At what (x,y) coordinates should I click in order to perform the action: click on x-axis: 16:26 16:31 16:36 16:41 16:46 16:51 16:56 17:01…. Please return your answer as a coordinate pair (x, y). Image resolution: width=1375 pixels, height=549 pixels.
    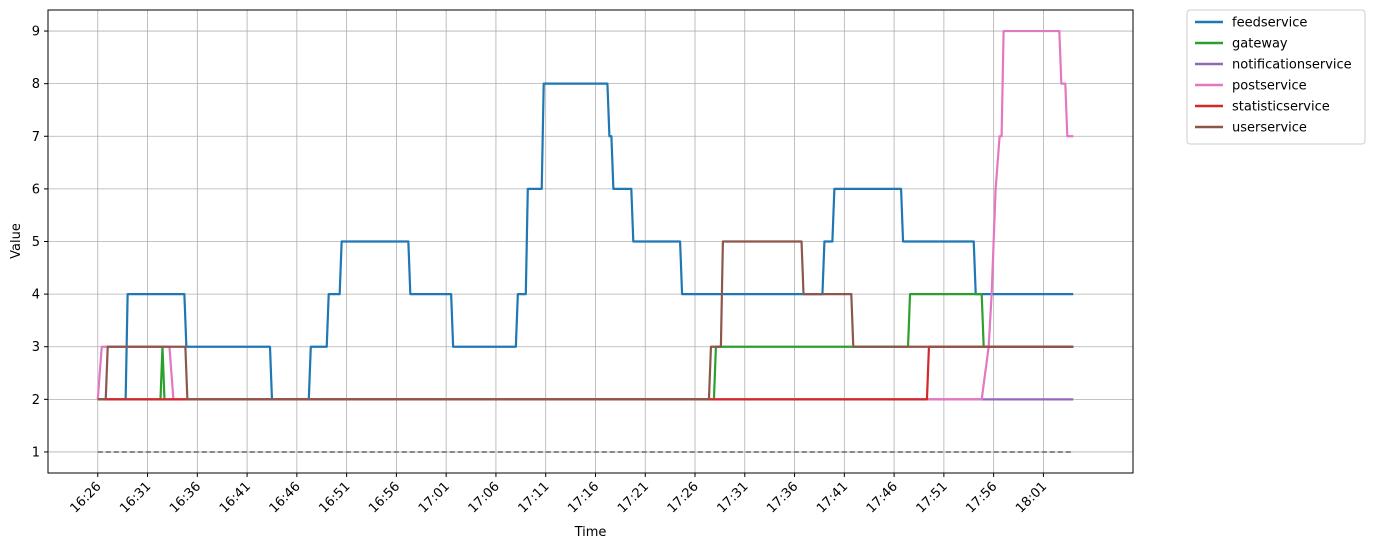
    Looking at the image, I should click on (558, 494).